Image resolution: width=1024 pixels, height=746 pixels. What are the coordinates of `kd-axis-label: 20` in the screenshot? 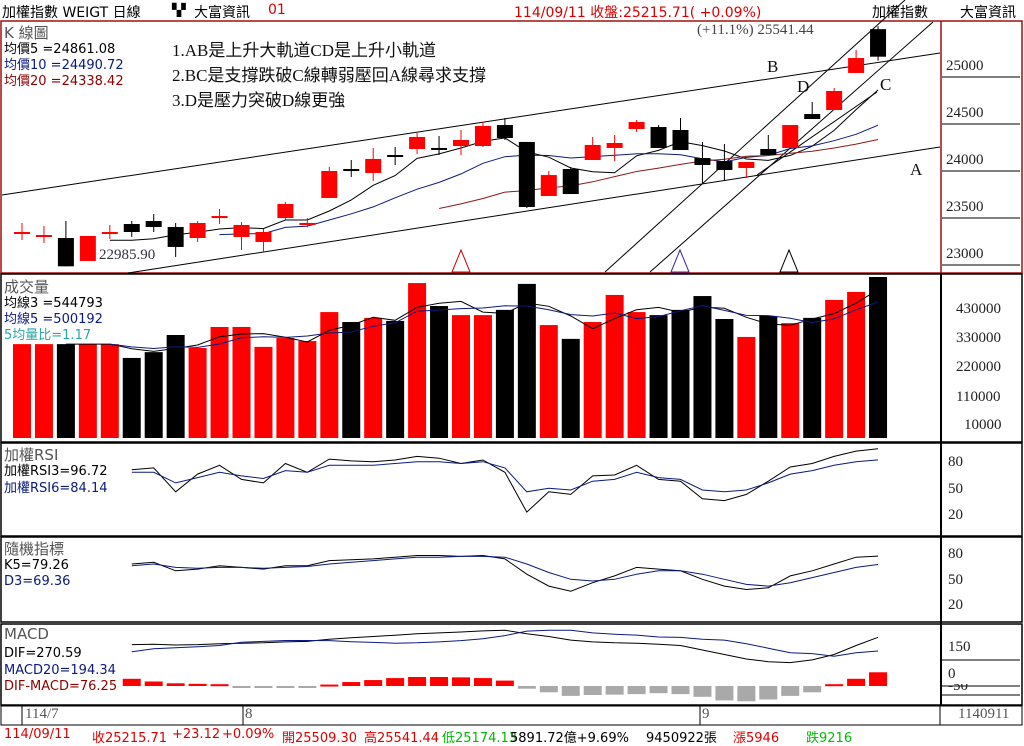 It's located at (955, 605).